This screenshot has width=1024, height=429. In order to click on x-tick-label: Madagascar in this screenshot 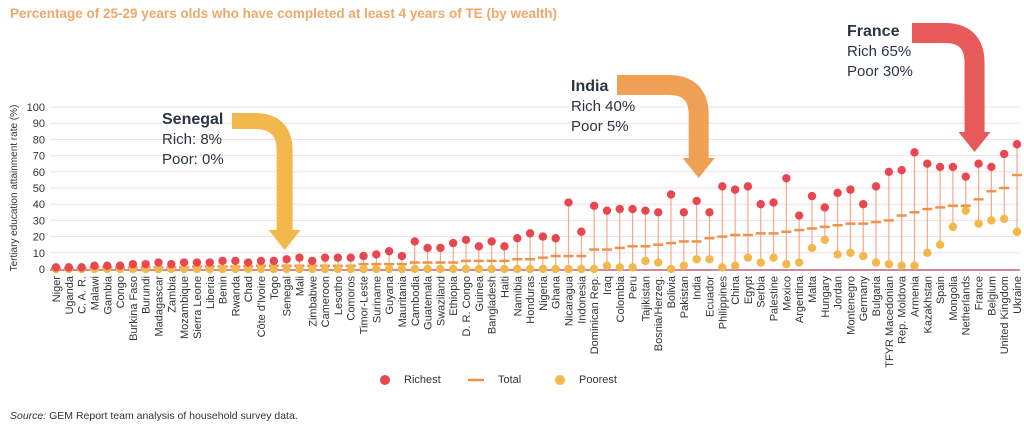, I will do `click(160, 306)`.